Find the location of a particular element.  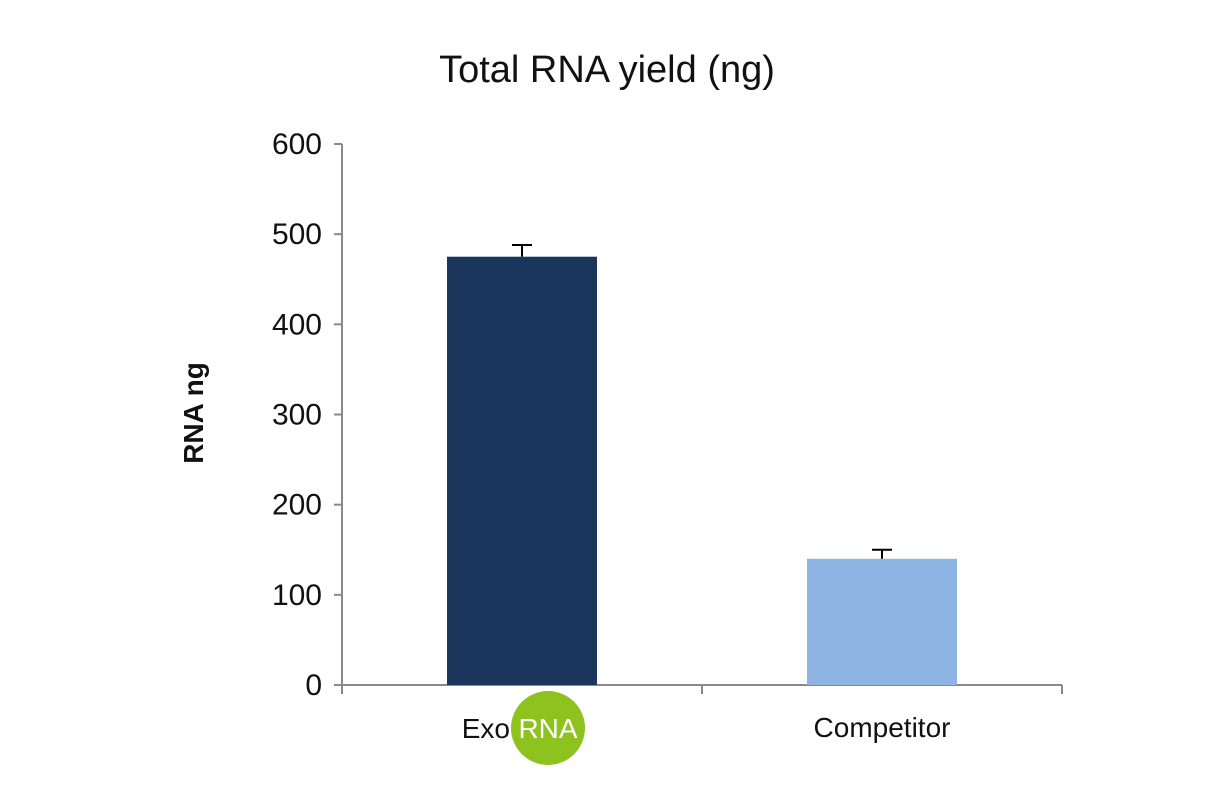

exorna-logo-icon is located at coordinates (548, 728).